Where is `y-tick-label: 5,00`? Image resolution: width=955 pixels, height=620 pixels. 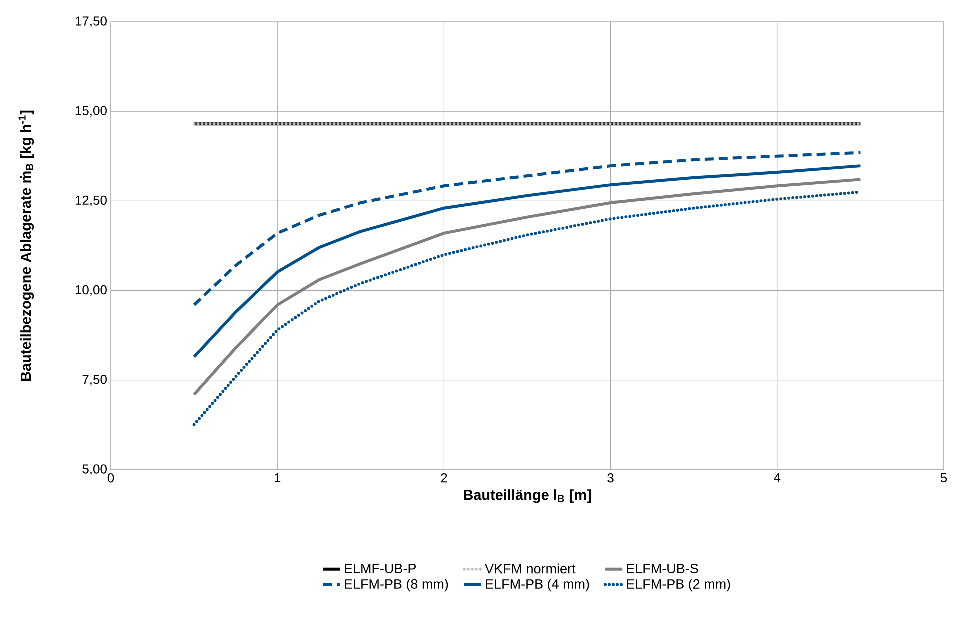
y-tick-label: 5,00 is located at coordinates (94, 470).